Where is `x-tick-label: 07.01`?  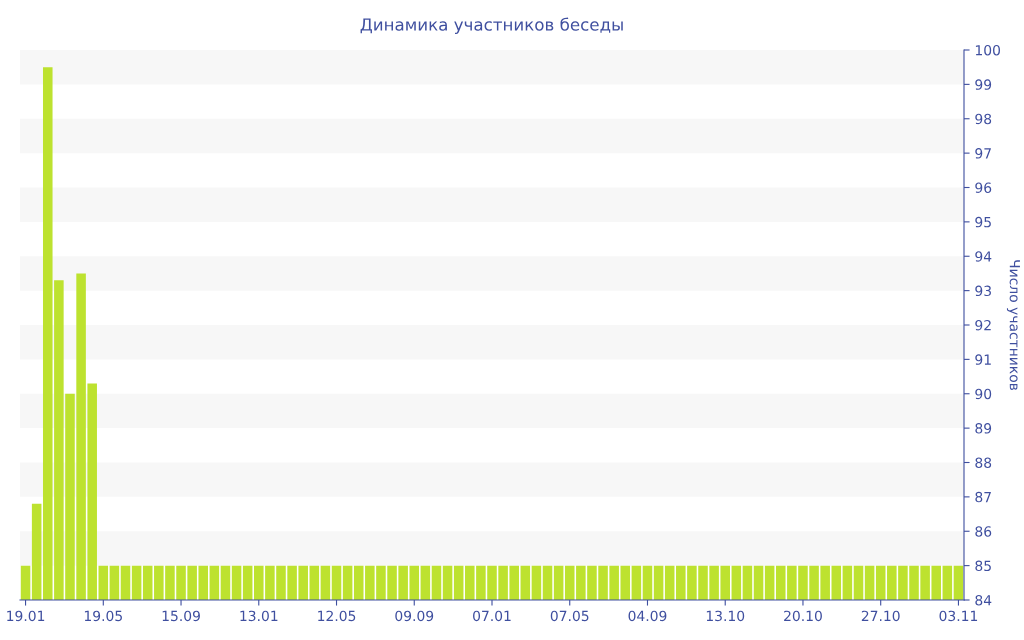 x-tick-label: 07.01 is located at coordinates (492, 616).